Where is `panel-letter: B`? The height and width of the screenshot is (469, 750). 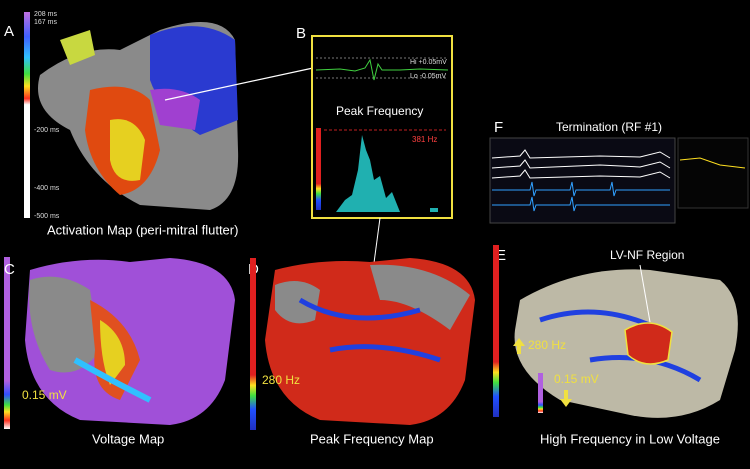 panel-letter: B is located at coordinates (301, 33).